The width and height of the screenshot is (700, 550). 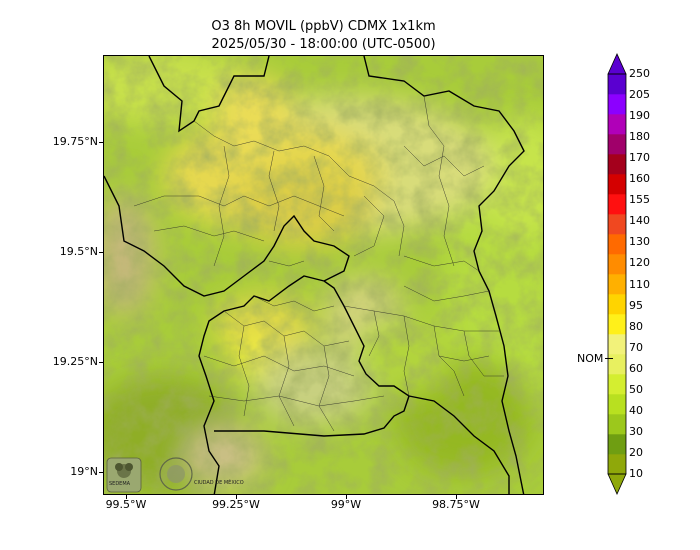 What do you see at coordinates (636, 452) in the screenshot?
I see `colorbar-tick-label: 20` at bounding box center [636, 452].